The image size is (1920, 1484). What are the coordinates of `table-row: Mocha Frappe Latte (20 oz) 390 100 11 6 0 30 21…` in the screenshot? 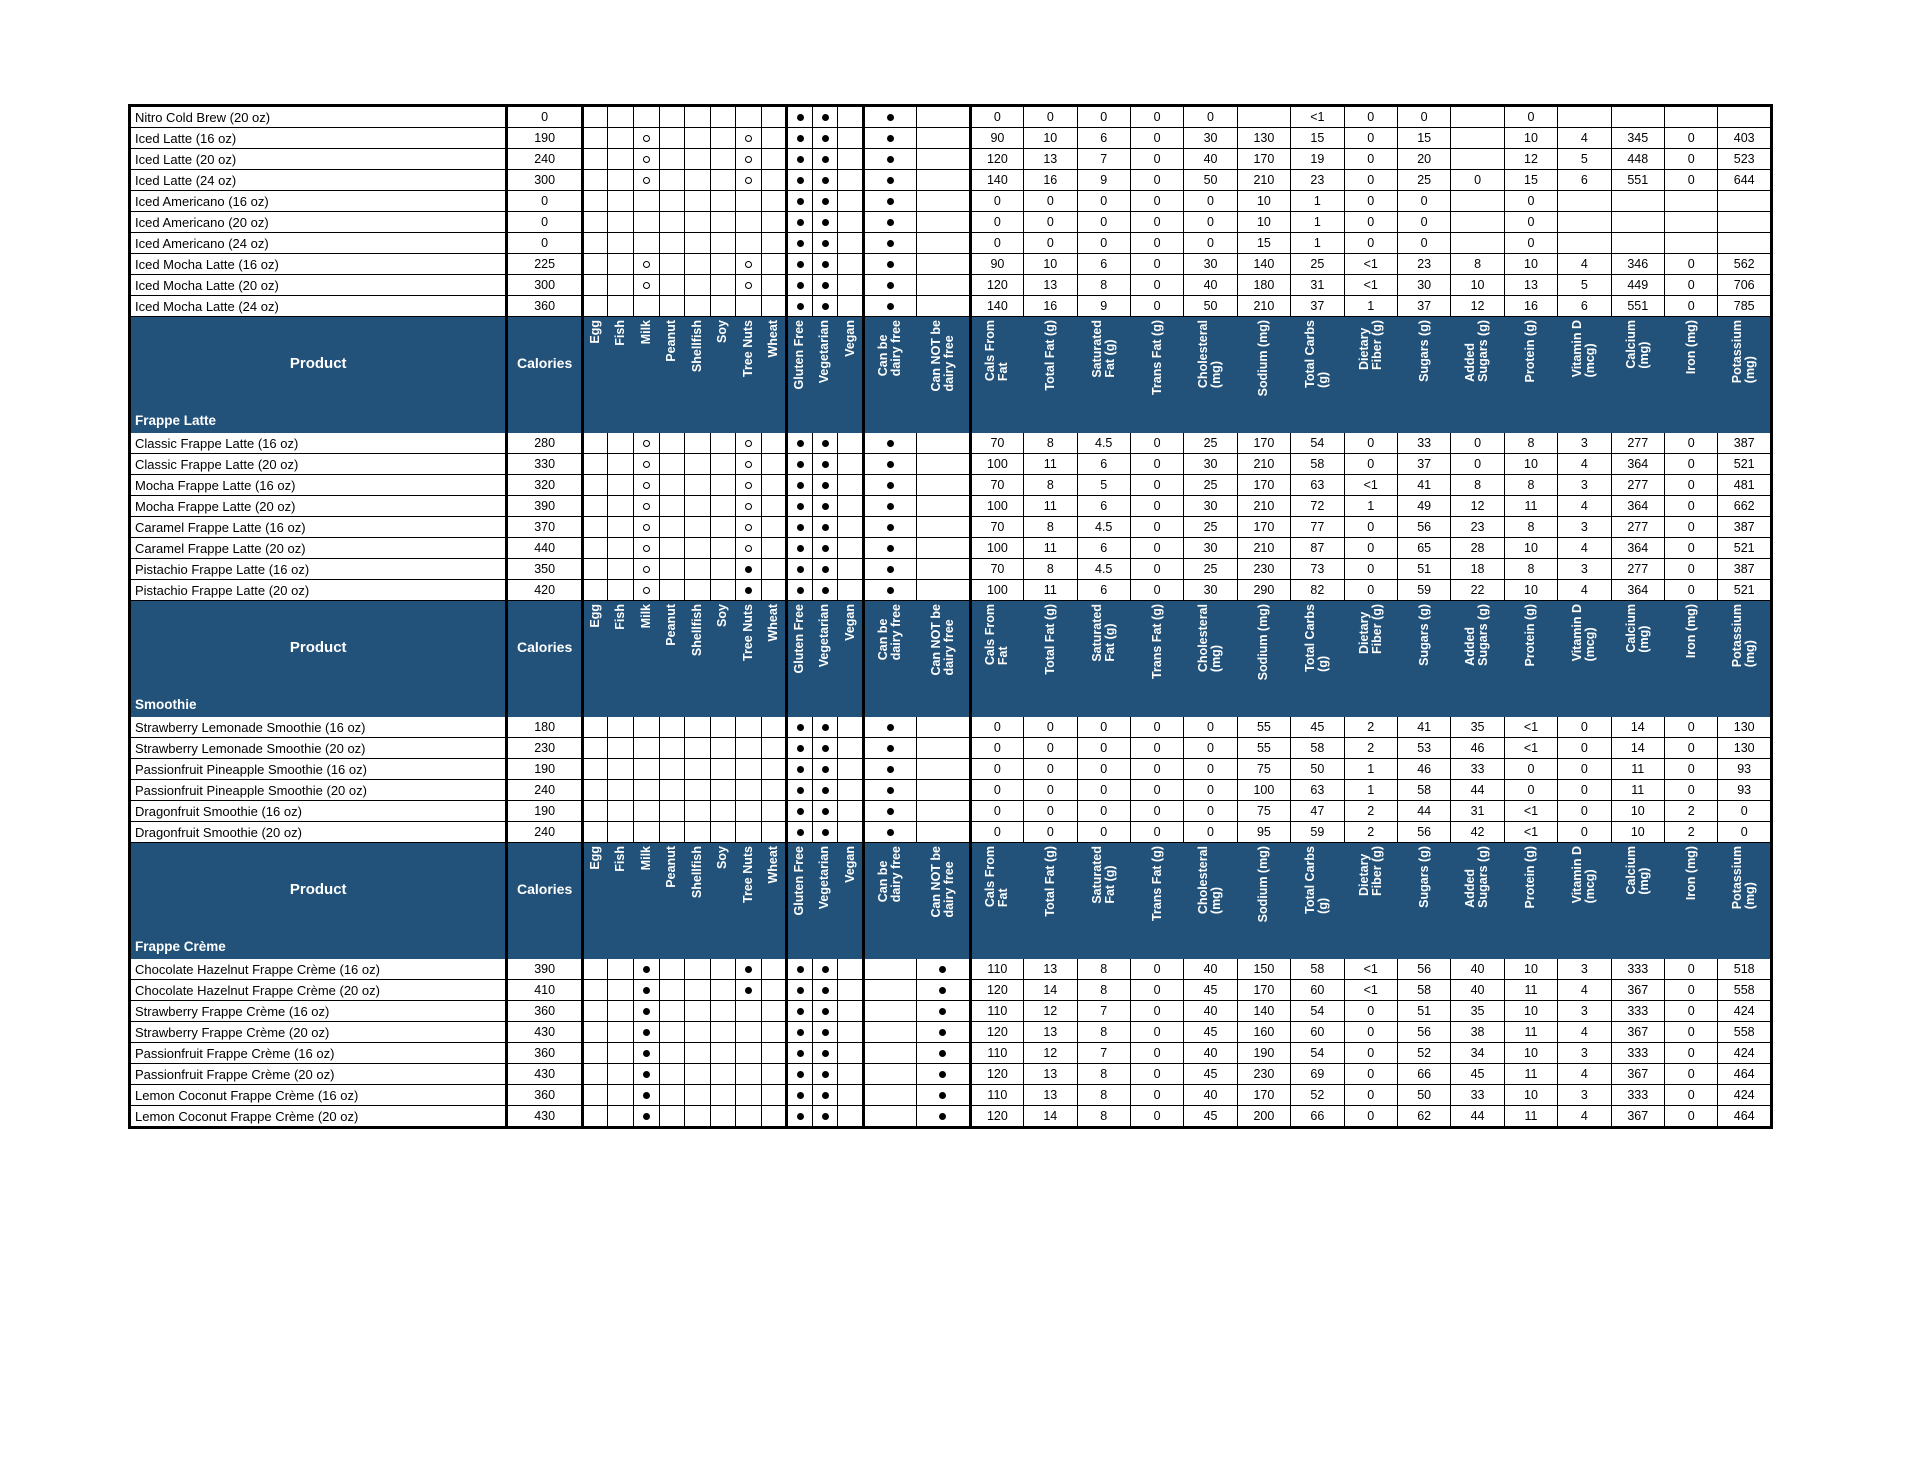 It's located at (950, 506).